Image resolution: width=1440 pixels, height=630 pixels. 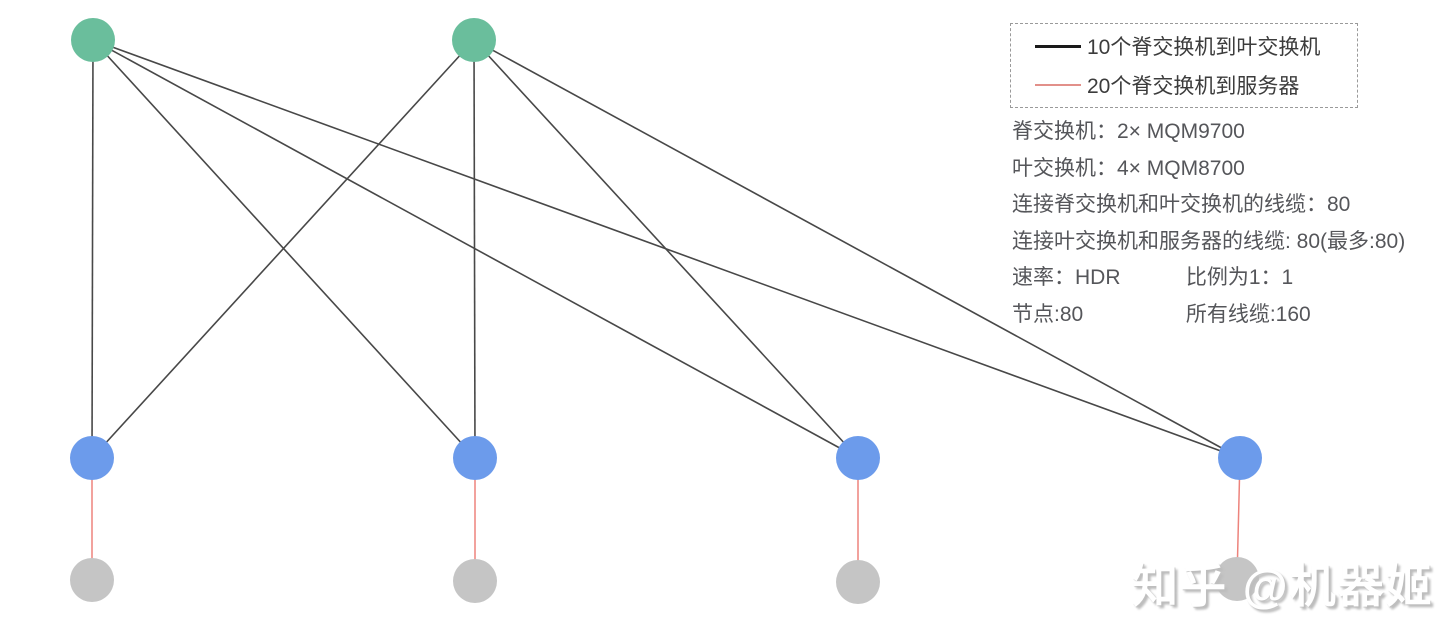 I want to click on spec-text: 叶交换机：4× MQM8700, so click(x=1128, y=168).